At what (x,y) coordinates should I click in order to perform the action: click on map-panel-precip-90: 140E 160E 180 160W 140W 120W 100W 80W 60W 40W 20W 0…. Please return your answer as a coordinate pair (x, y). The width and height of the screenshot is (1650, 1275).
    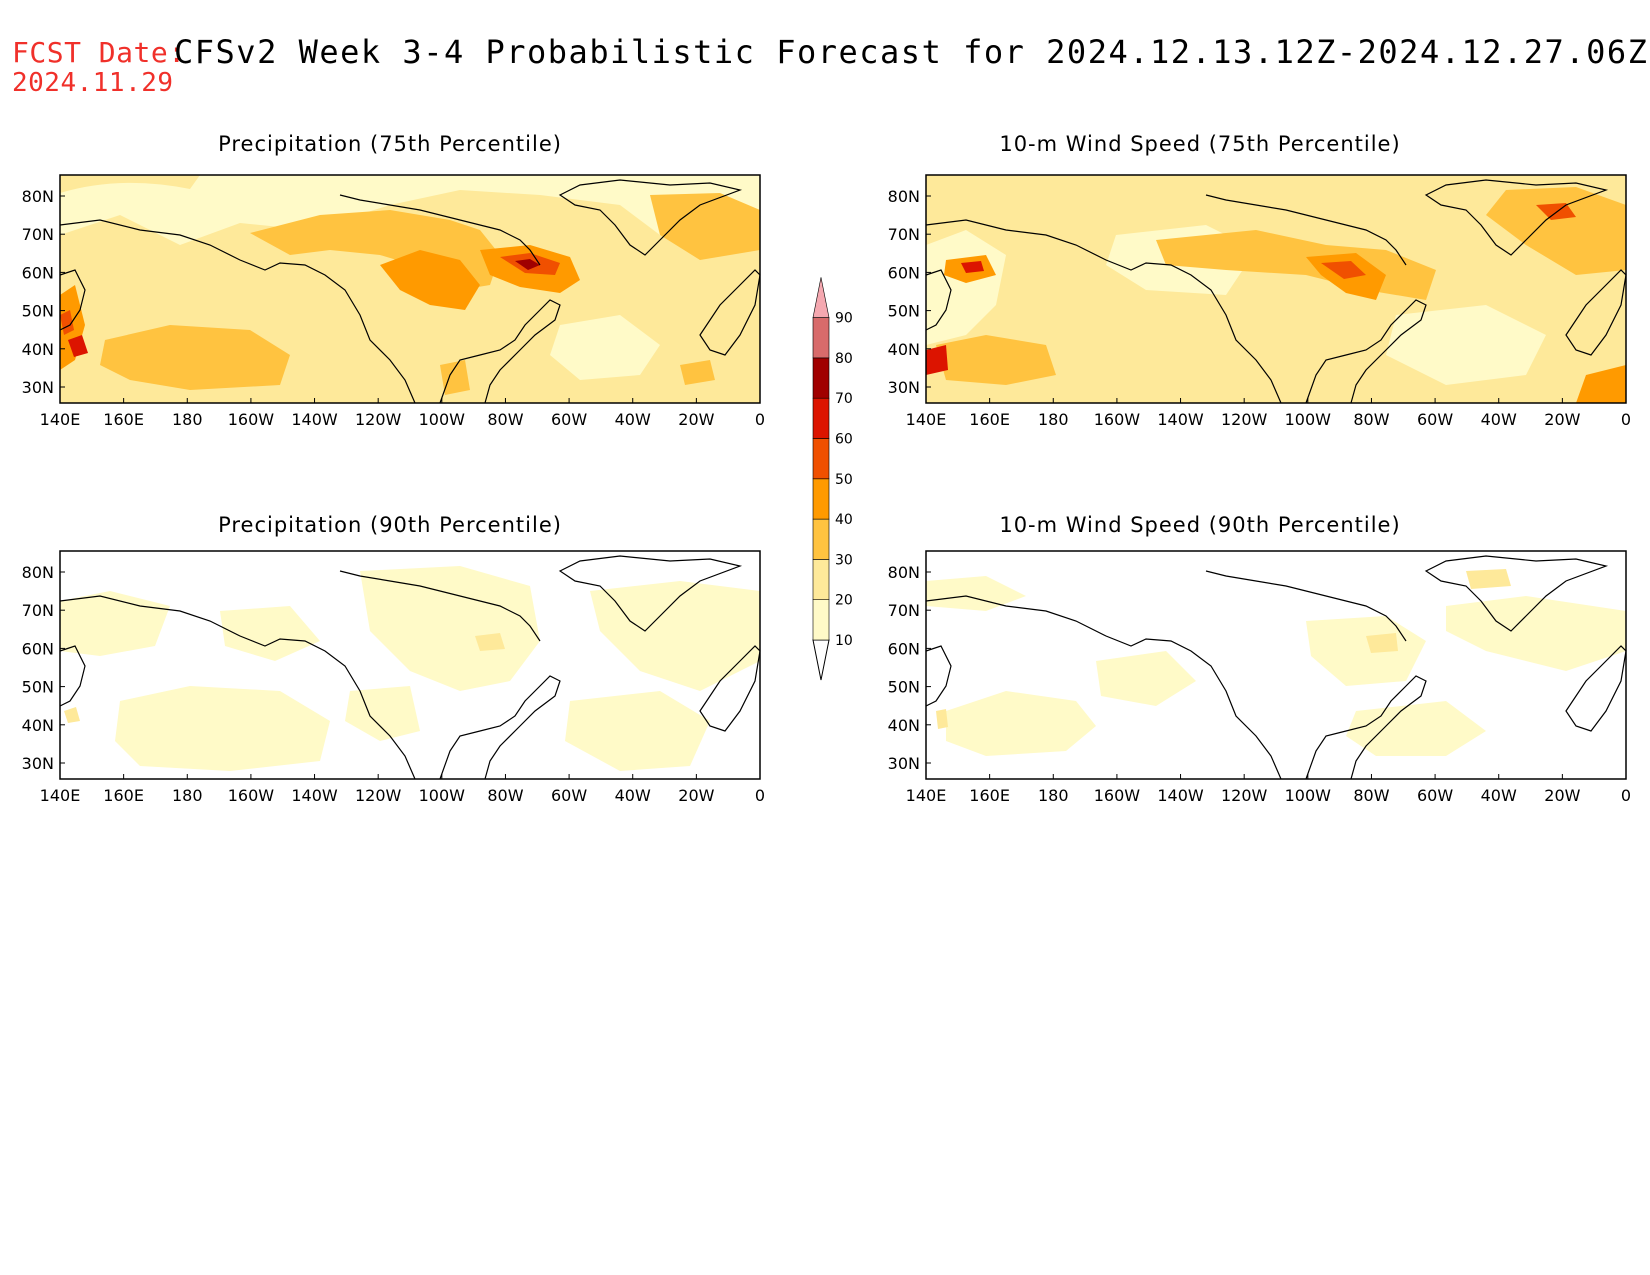
    Looking at the image, I should click on (393, 677).